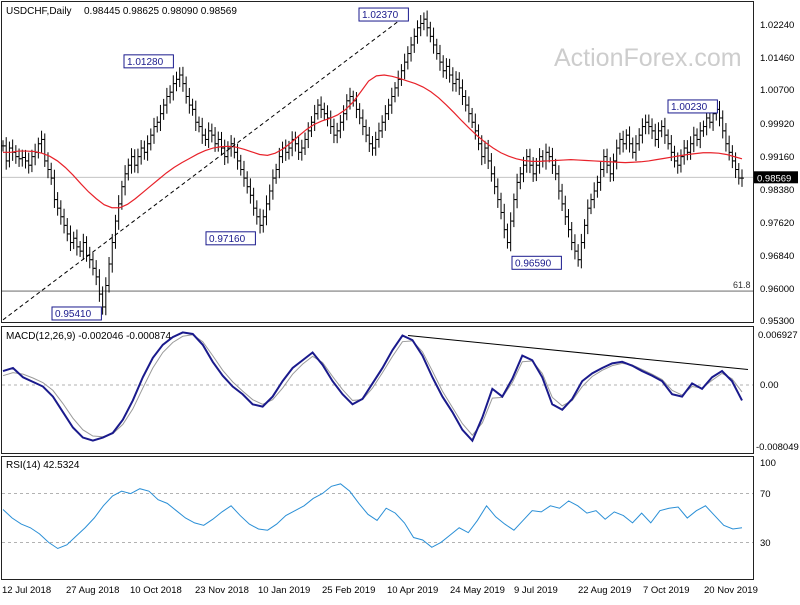 Image resolution: width=800 pixels, height=605 pixels. Describe the element at coordinates (777, 391) in the screenshot. I see `macd-y-axis: 0.006927 0.00 -0.008049` at that location.